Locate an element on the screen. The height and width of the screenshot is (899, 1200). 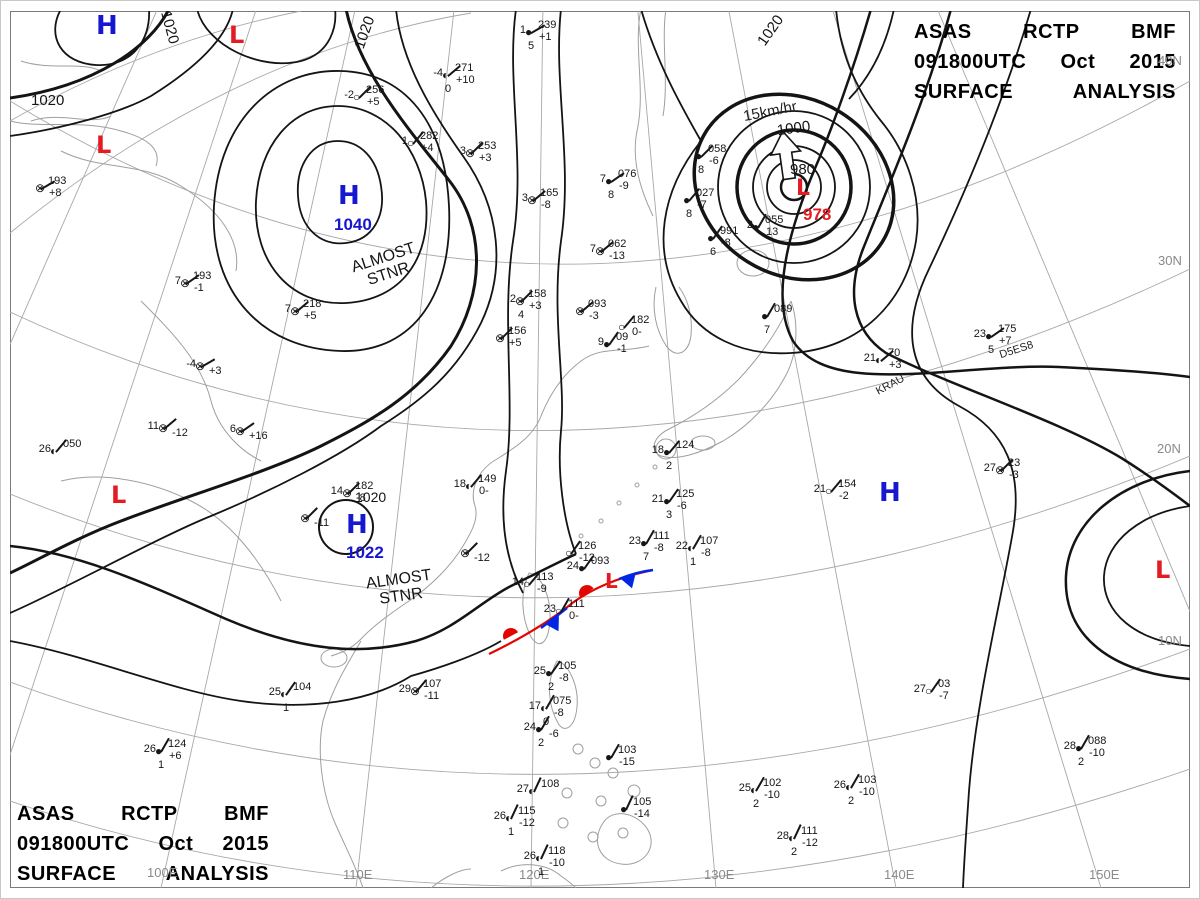
station-tendency: +5 is located at coordinates (373, 102).